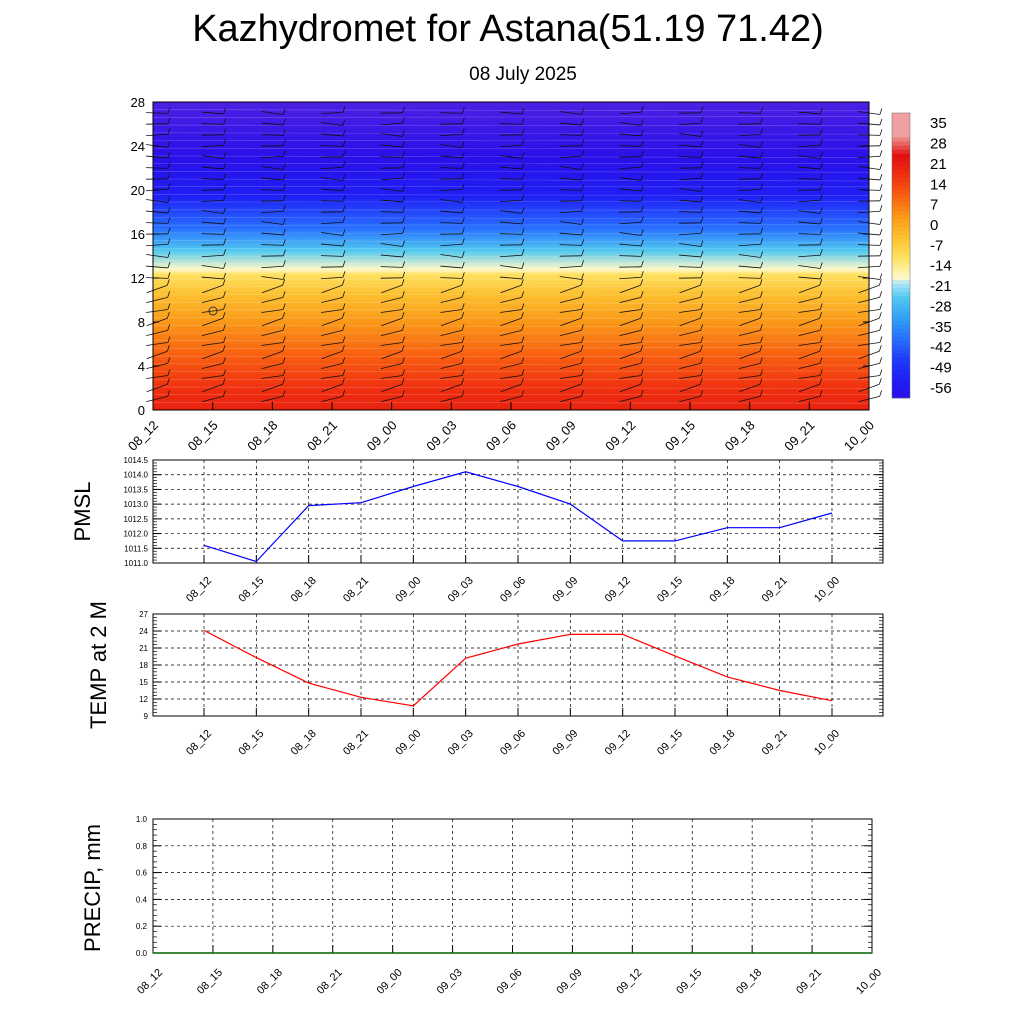  I want to click on pmsl-x-tick-label: 08_12, so click(199, 590).